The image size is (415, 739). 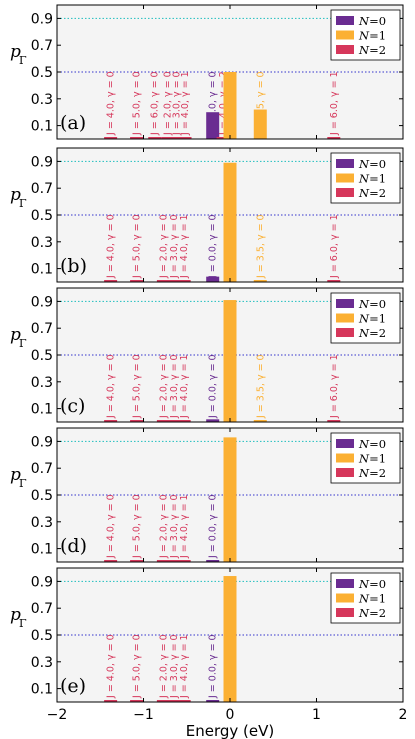 I want to click on y-tick-label: 0.1, so click(x=42, y=550).